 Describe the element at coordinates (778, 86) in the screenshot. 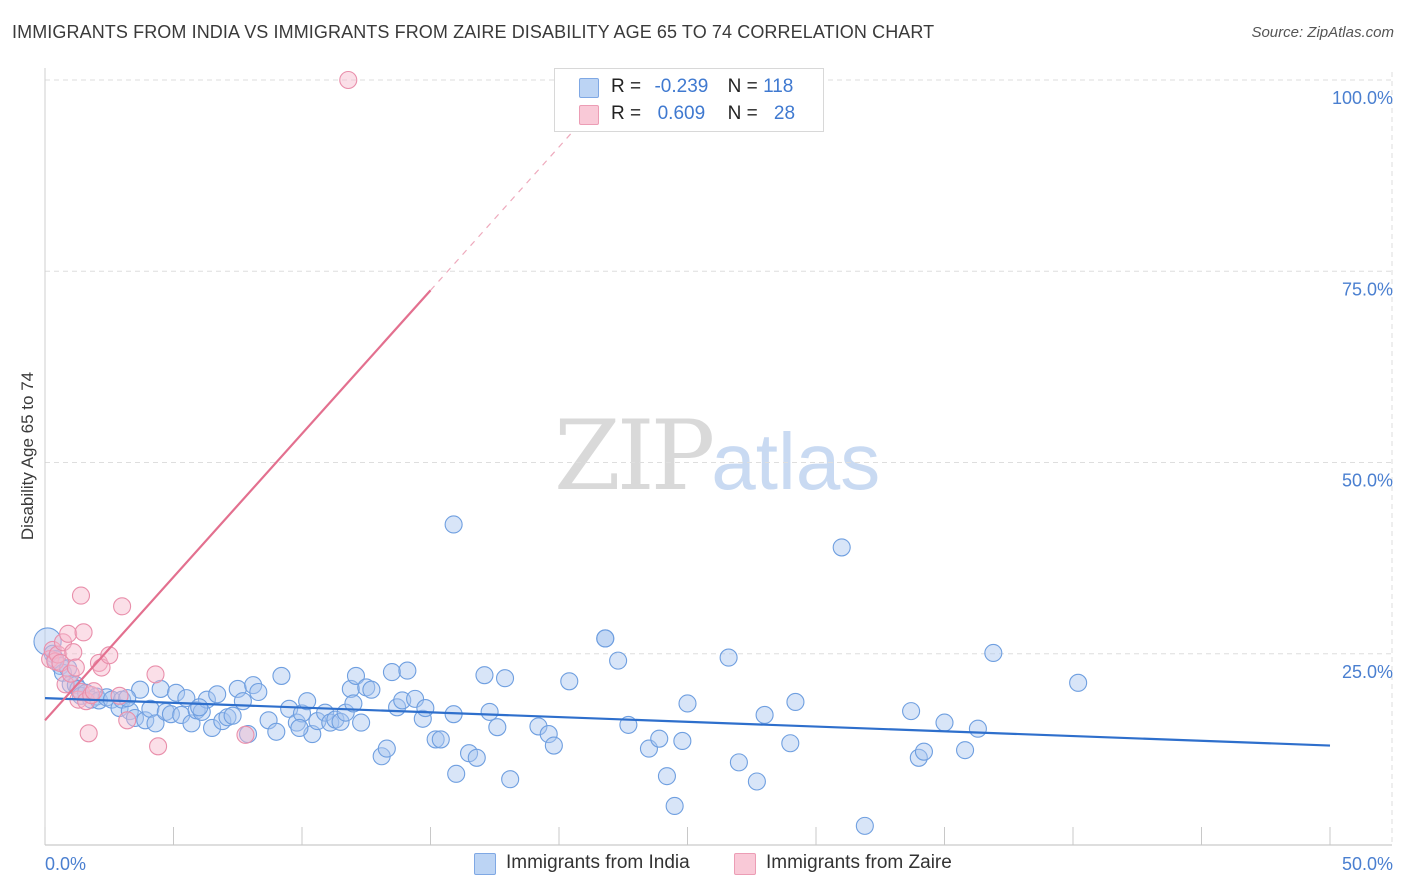

I see `legend-india-n-value: 118` at that location.